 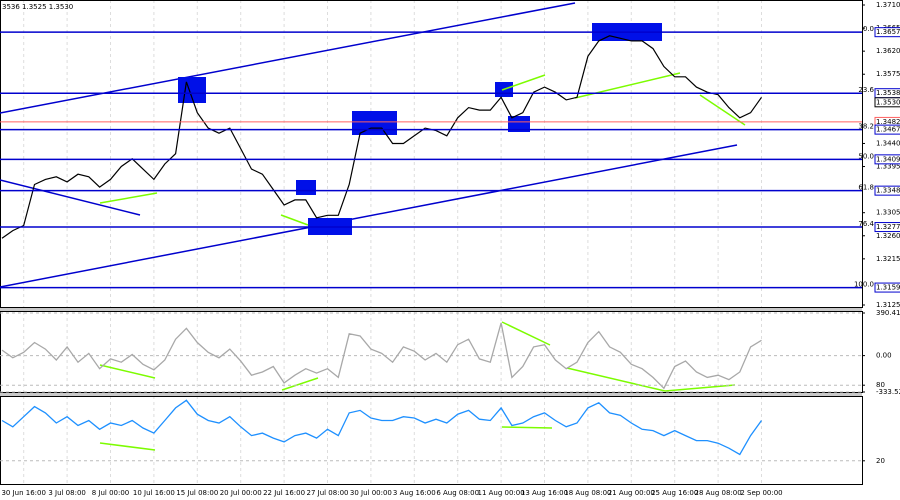 I want to click on x-tick-label: 11 Aug 00:00, so click(x=500, y=493).